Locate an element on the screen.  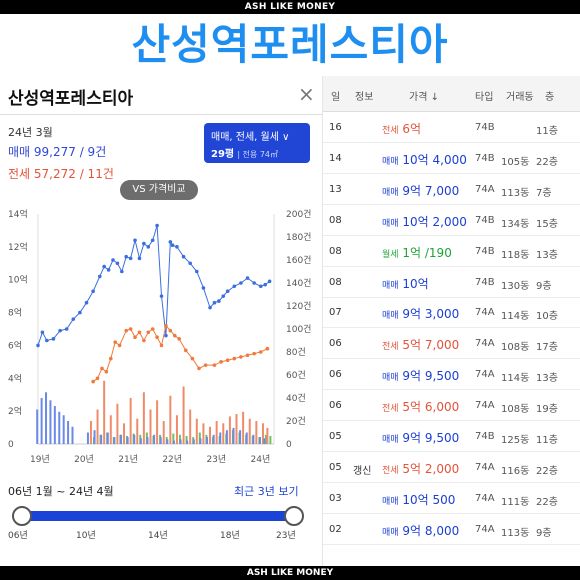
cell-day: 06 is located at coordinates (335, 406).